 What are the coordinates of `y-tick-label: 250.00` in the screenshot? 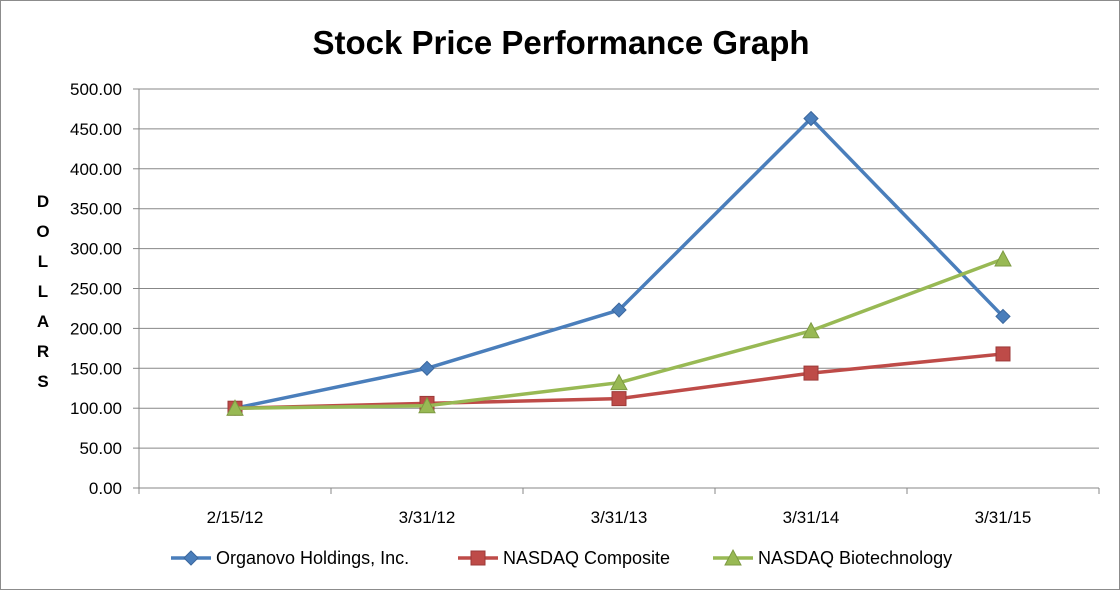 It's located at (96, 289).